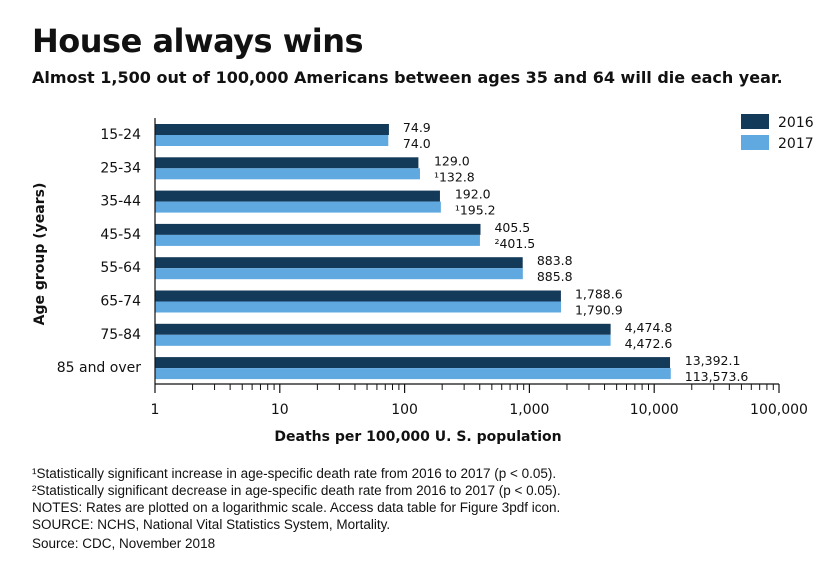  I want to click on data-label-2016-45-54: 405.5, so click(512, 227).